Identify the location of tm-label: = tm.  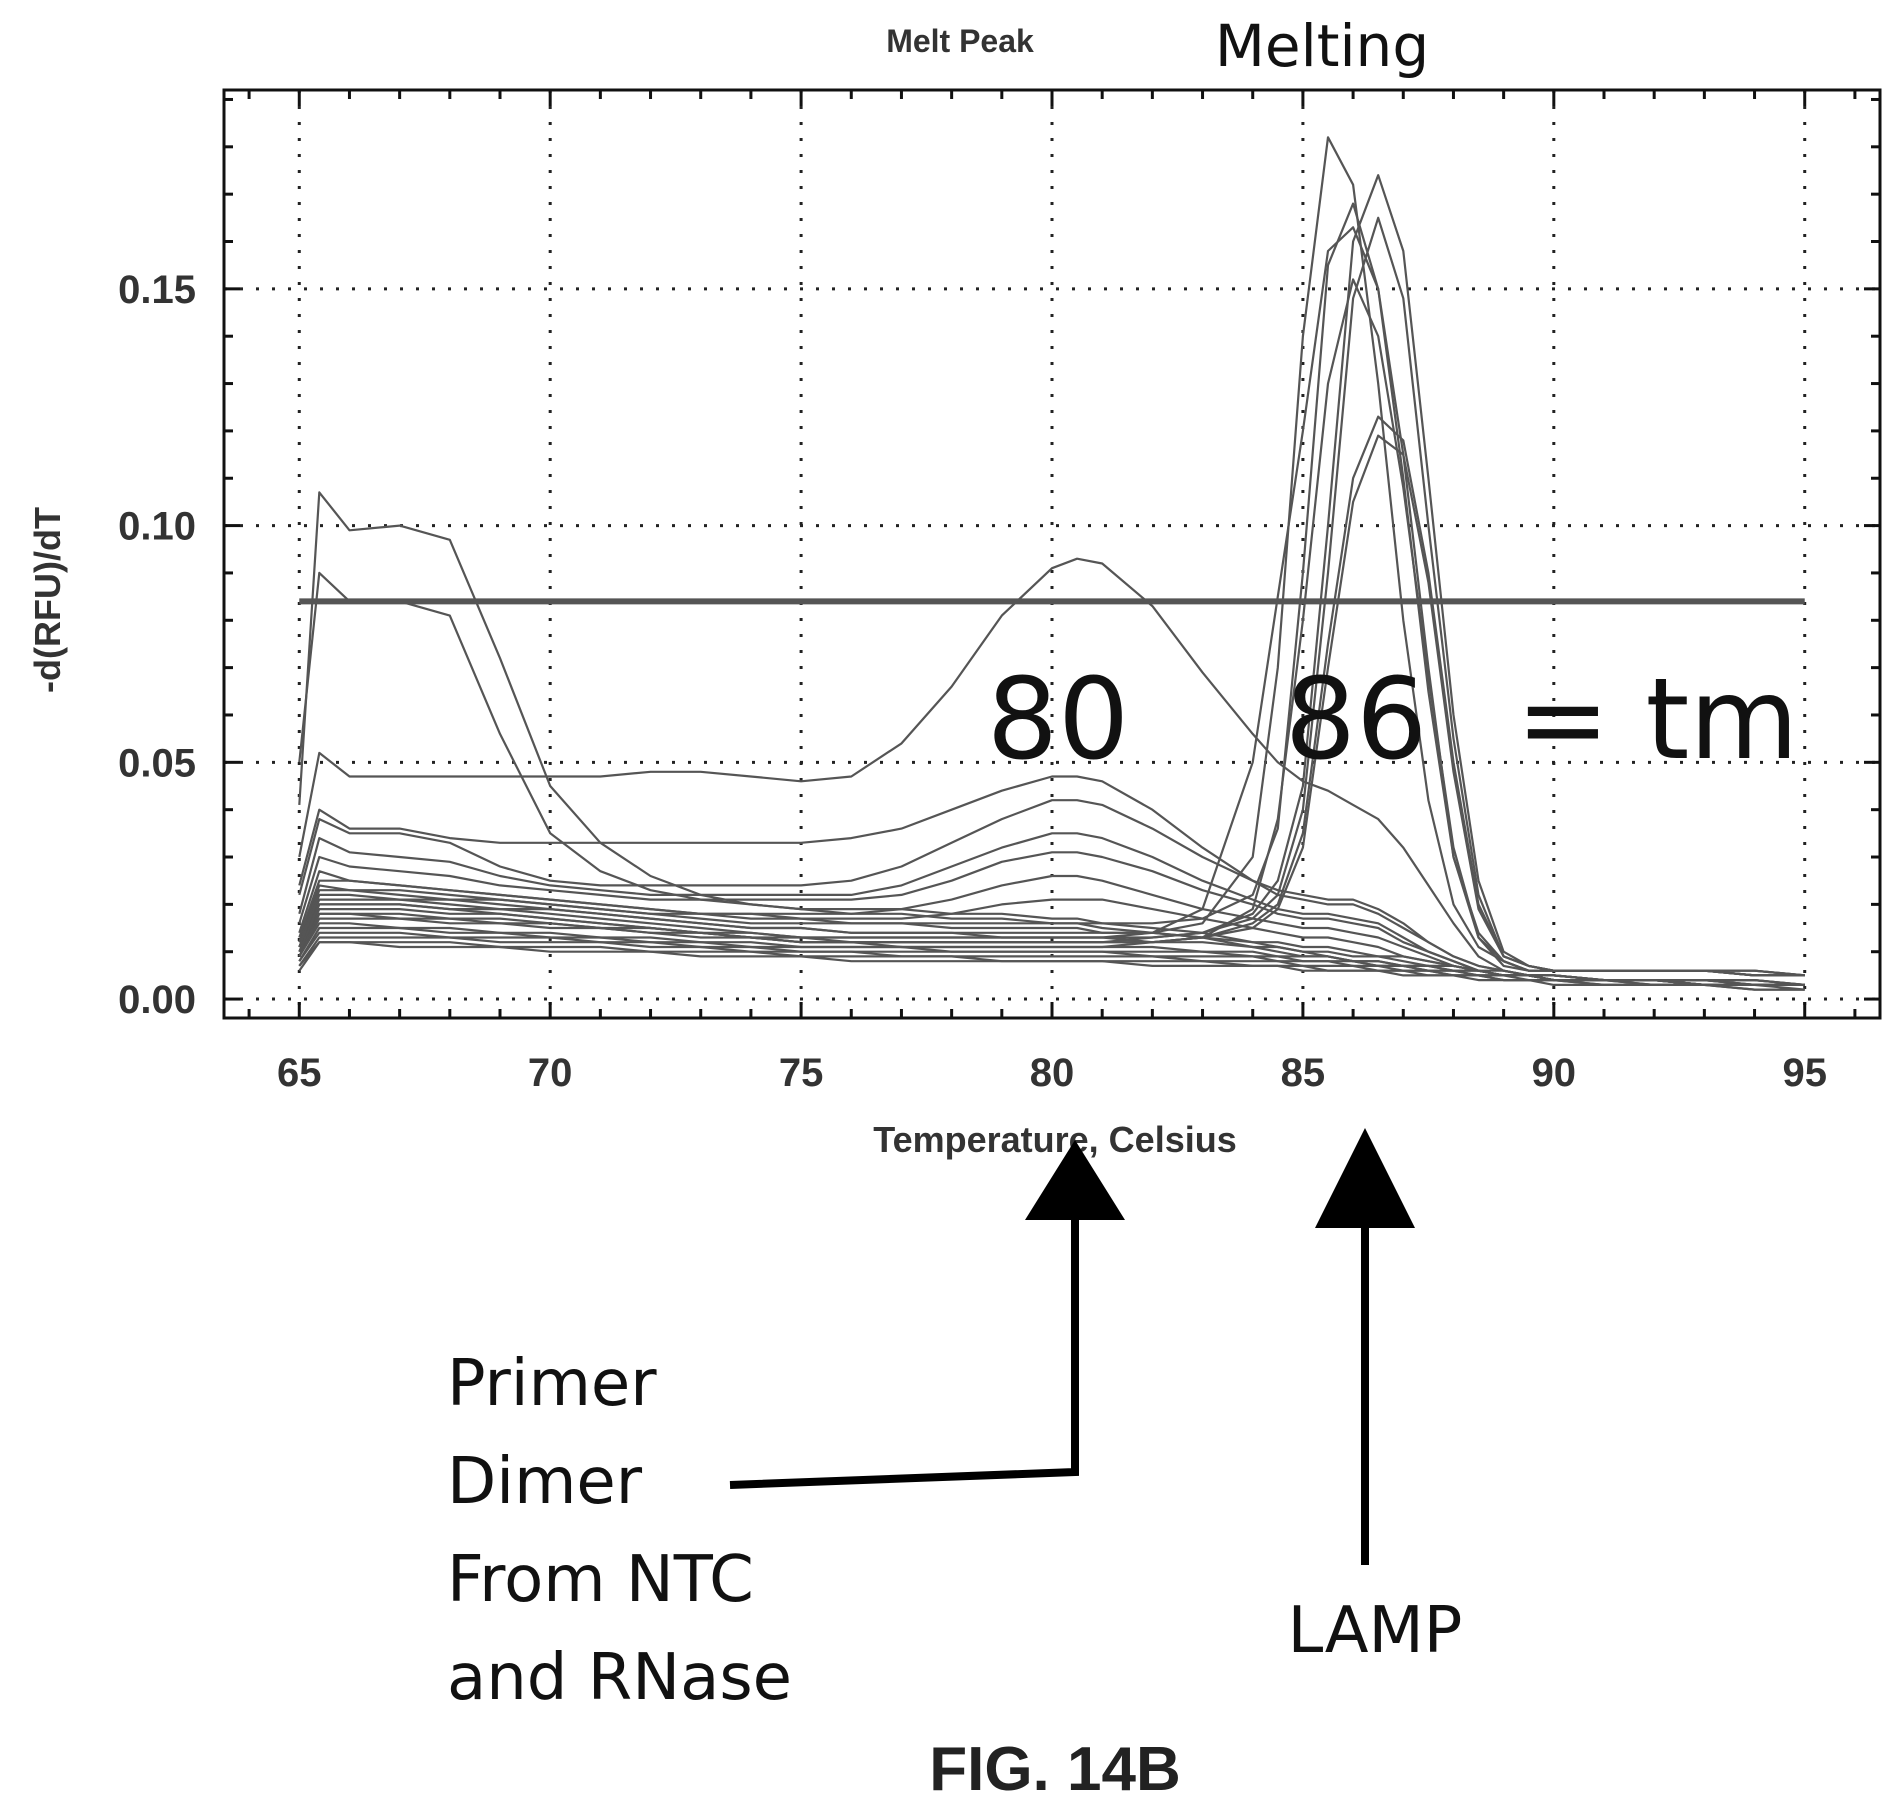
(1657, 720).